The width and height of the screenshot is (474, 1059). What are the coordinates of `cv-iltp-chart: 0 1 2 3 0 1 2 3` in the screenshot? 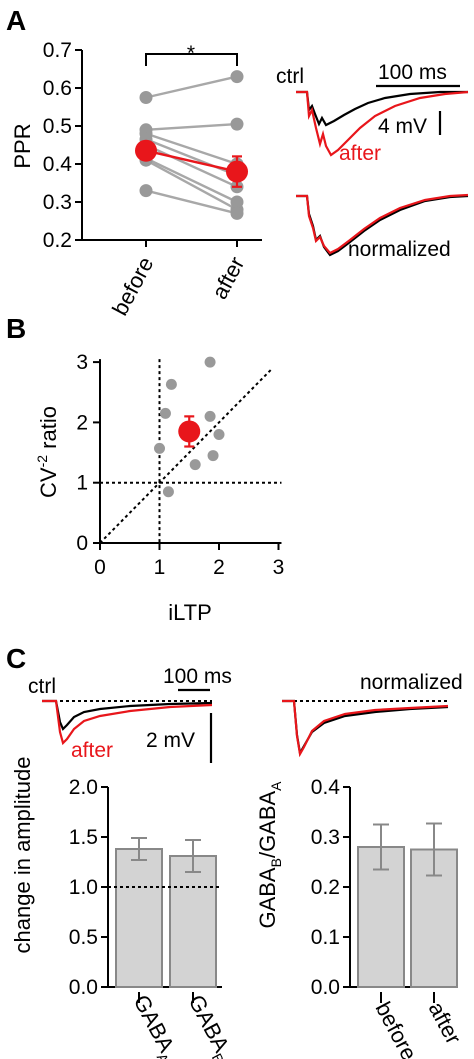 It's located at (180, 465).